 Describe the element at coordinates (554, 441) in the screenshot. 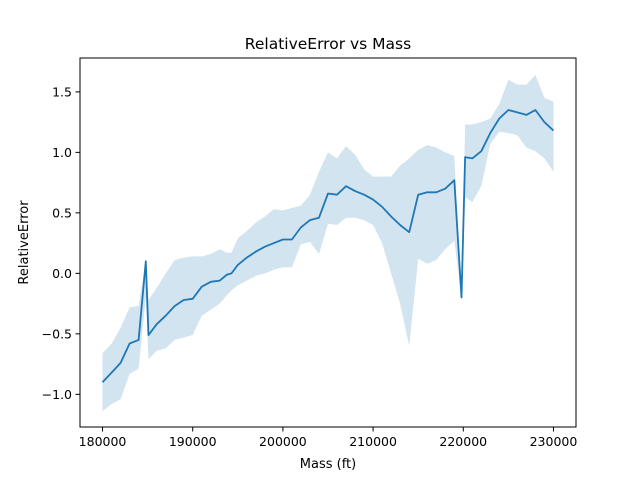

I see `x-tick-label: 230000` at that location.